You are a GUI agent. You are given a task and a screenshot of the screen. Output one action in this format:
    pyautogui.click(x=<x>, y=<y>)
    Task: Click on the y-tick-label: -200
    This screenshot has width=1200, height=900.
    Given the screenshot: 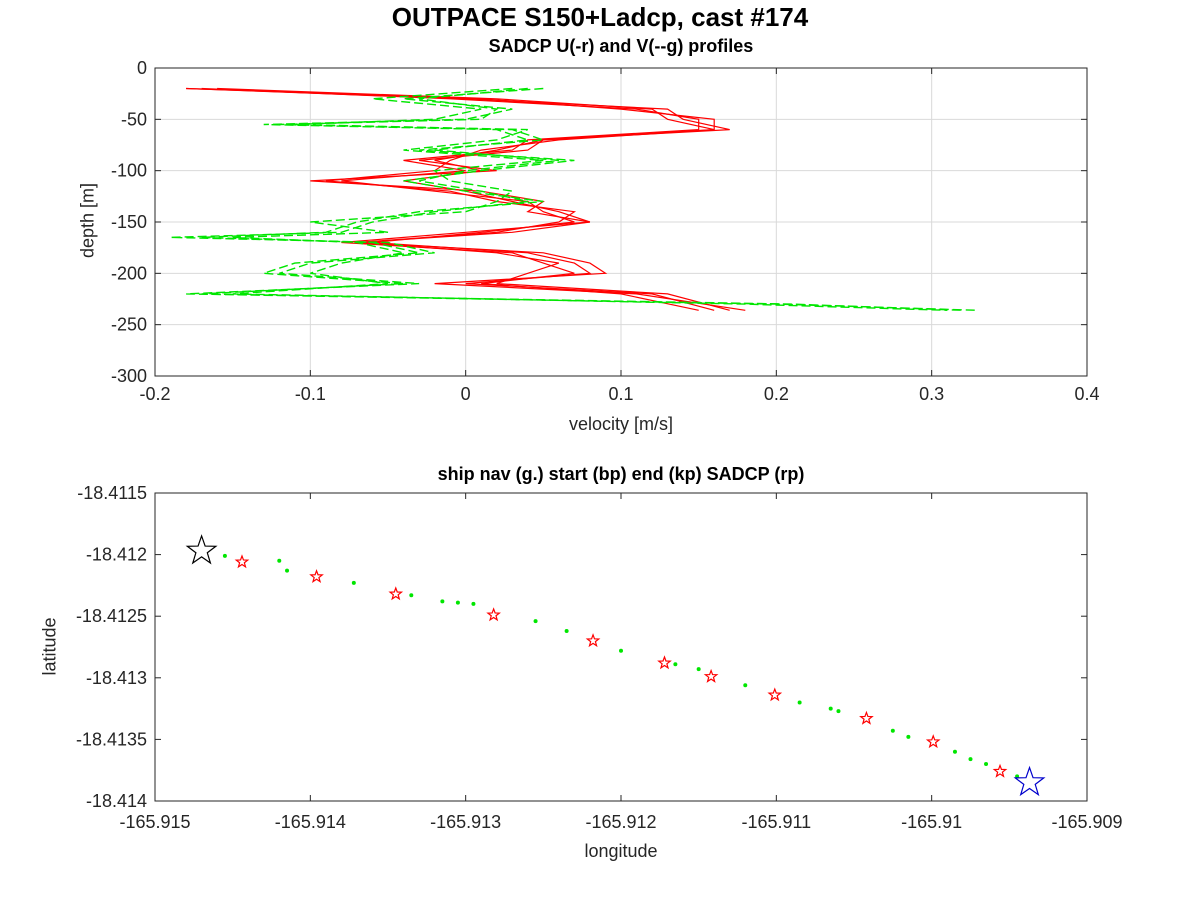 What is the action you would take?
    pyautogui.click(x=129, y=273)
    